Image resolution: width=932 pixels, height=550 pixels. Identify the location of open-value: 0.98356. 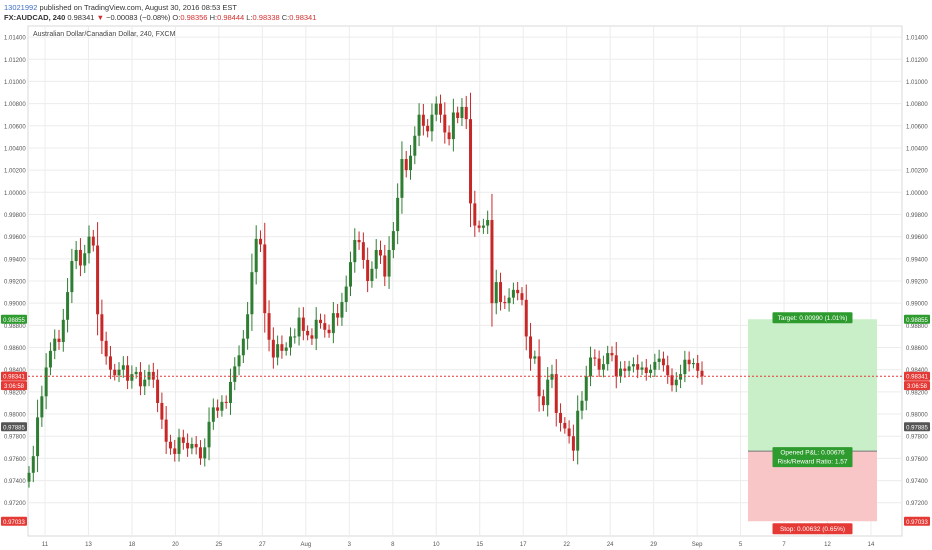
(194, 17).